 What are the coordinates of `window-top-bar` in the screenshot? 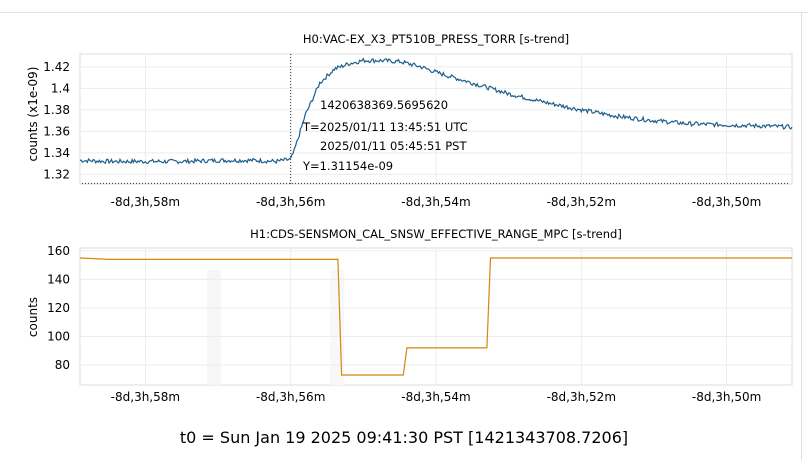 It's located at (404, 6).